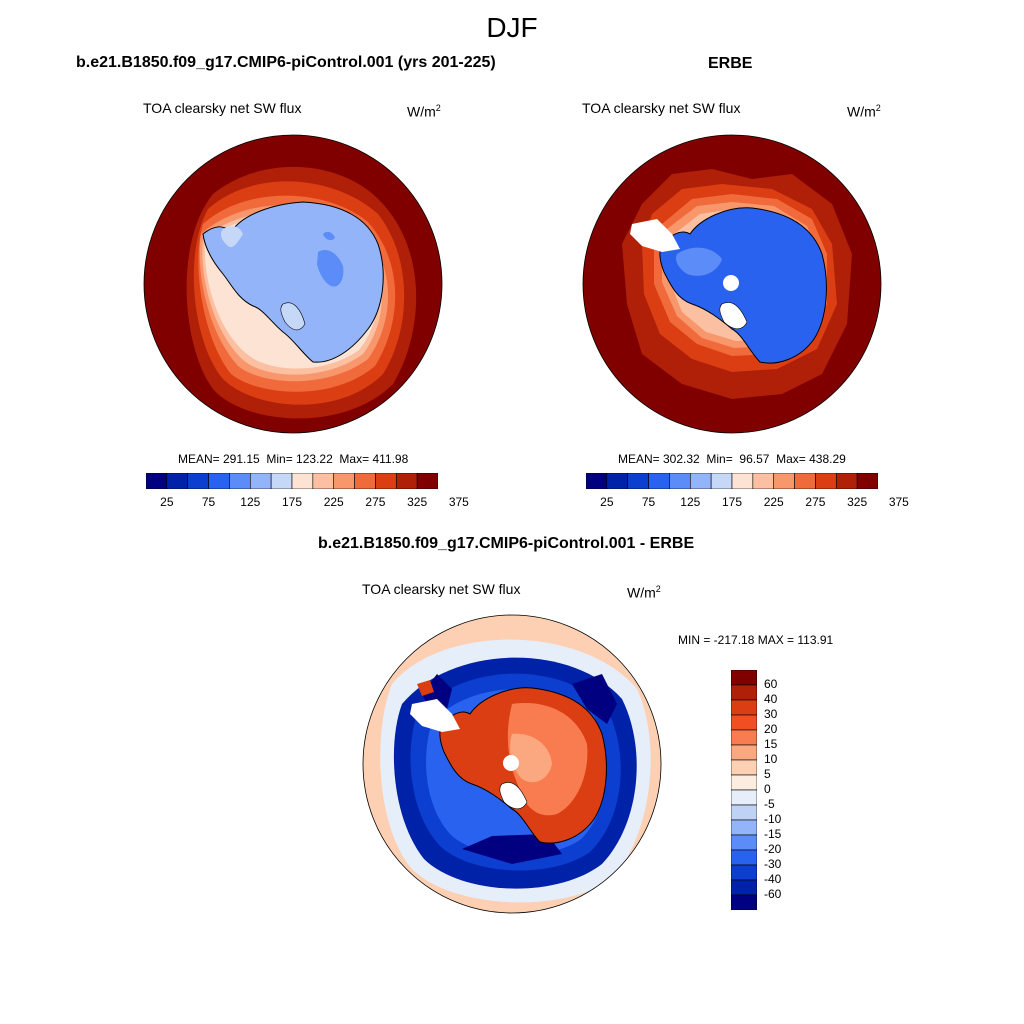  Describe the element at coordinates (644, 592) in the screenshot. I see `diff-units-label: W/m2` at that location.